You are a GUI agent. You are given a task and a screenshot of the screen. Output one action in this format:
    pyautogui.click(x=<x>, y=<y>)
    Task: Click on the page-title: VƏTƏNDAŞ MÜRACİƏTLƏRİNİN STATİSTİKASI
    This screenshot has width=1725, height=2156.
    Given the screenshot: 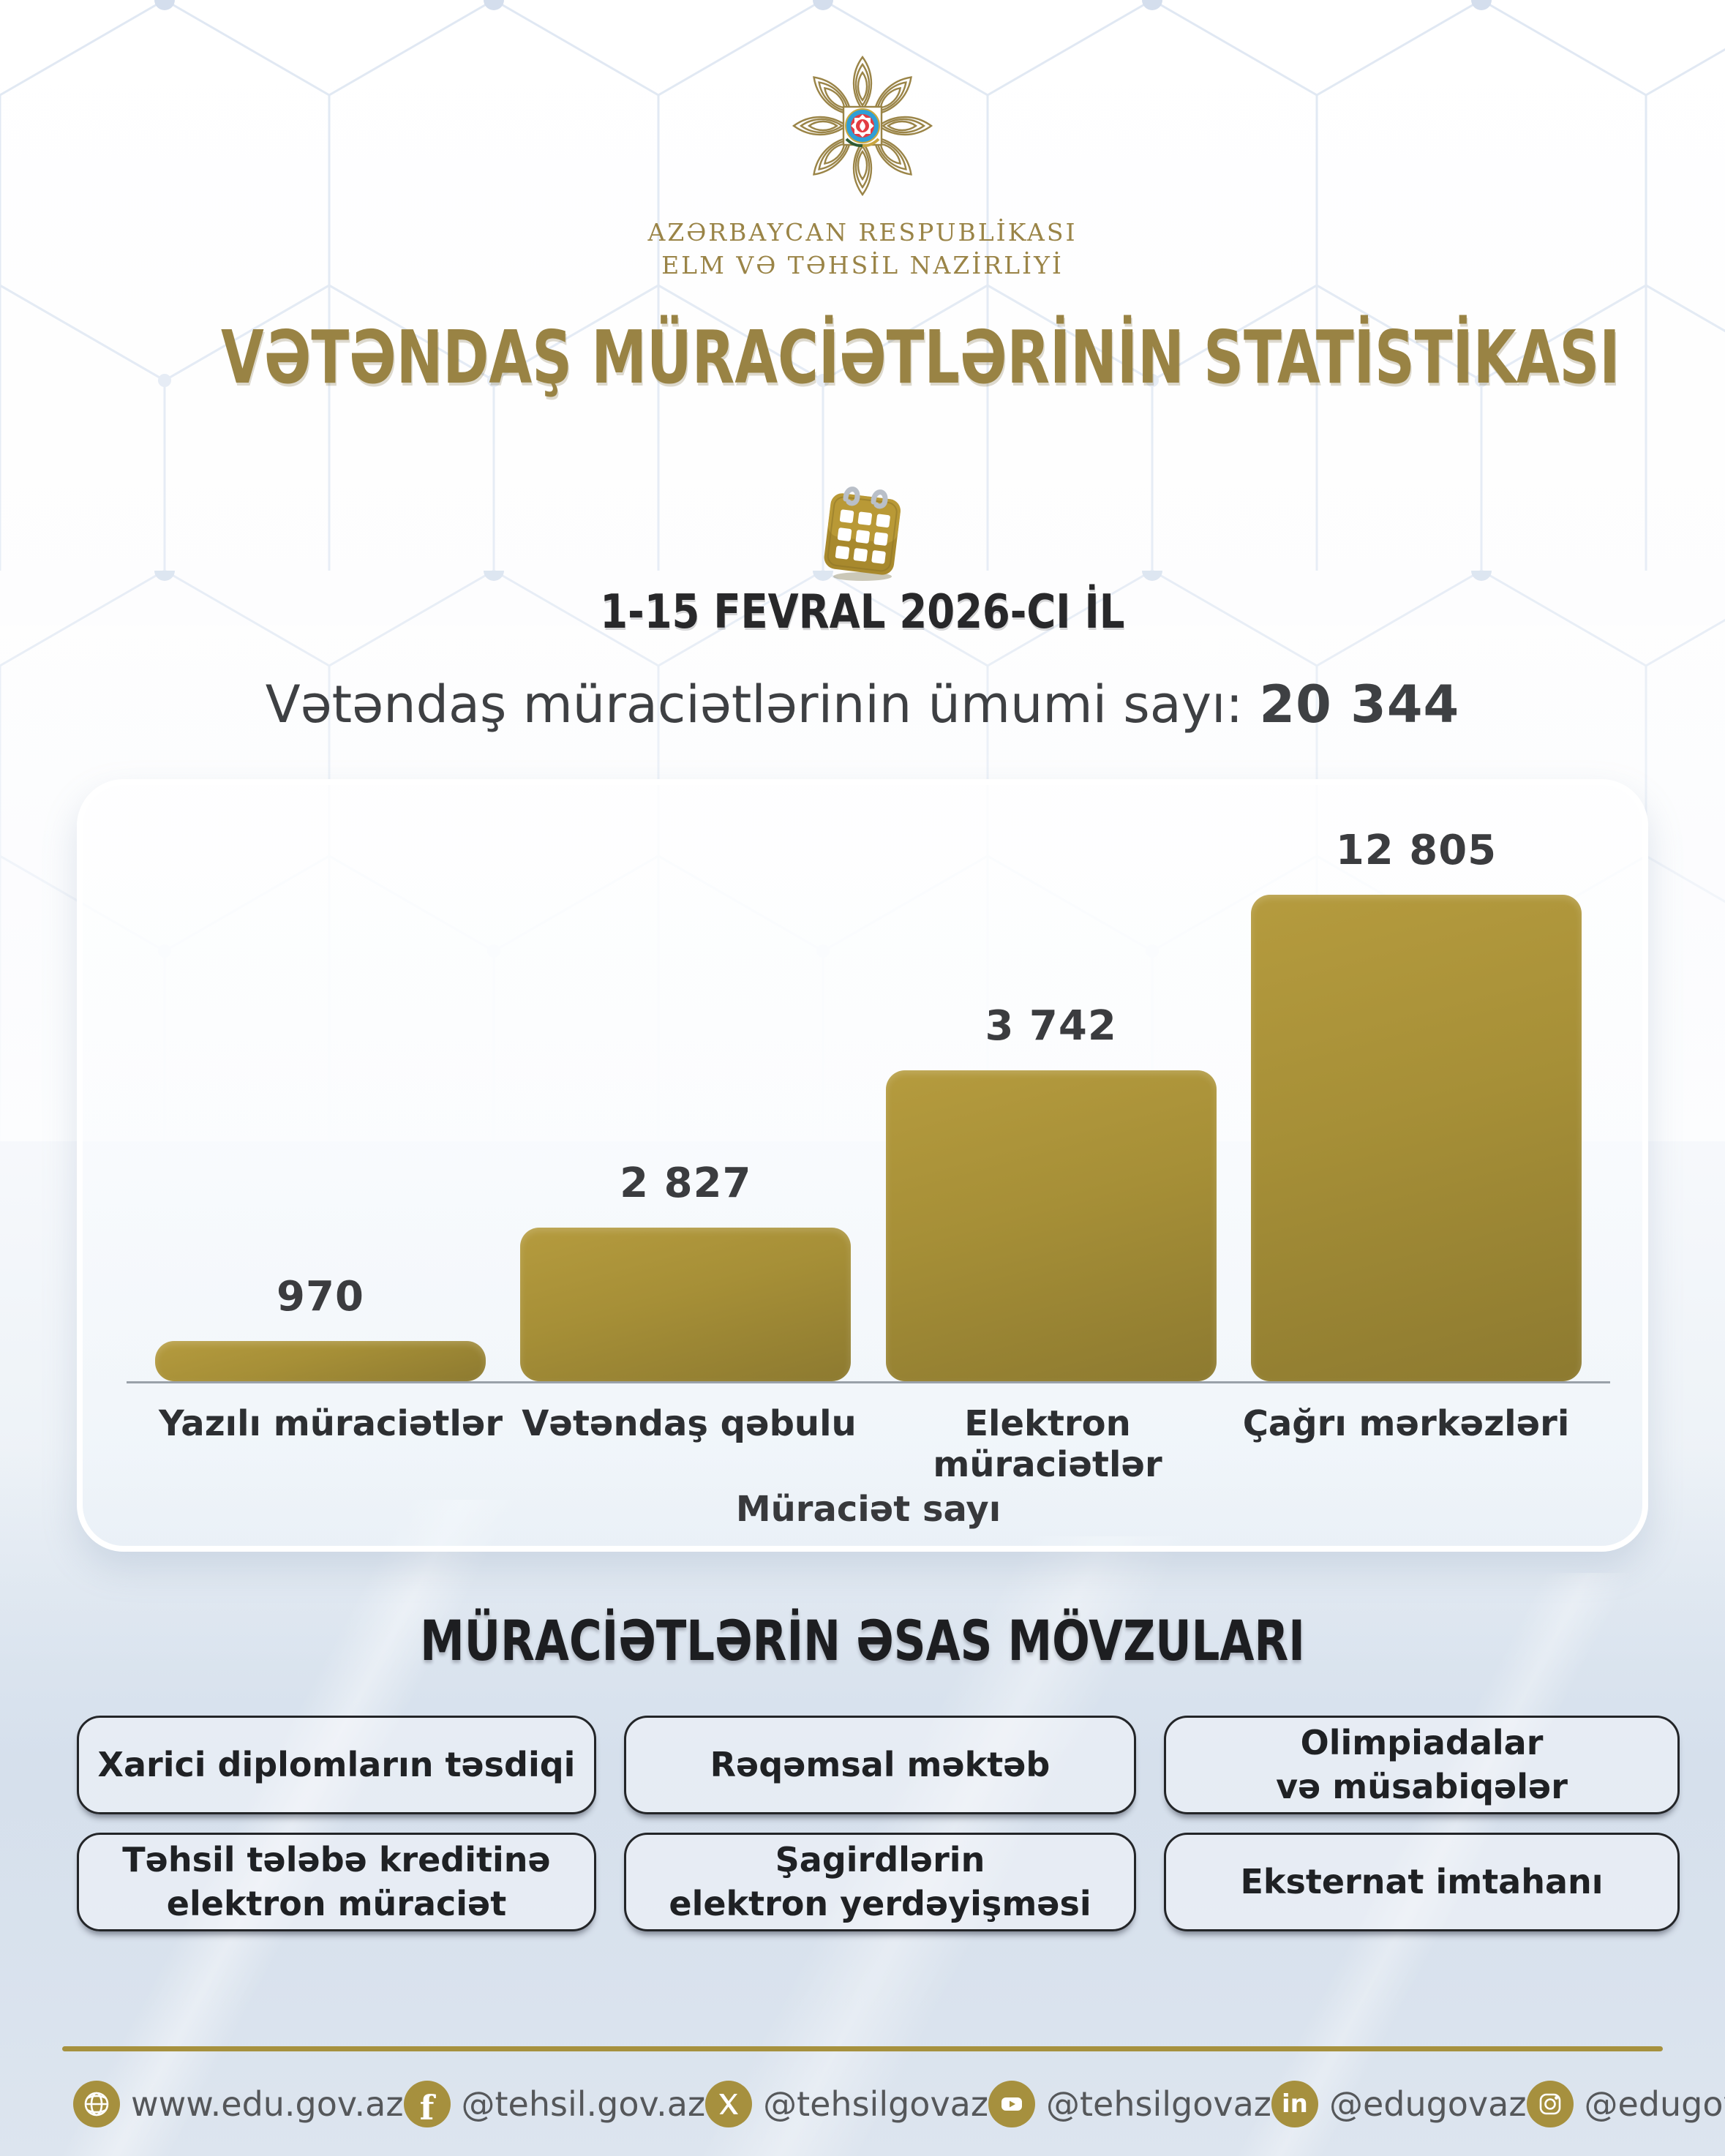 What is the action you would take?
    pyautogui.click(x=920, y=357)
    